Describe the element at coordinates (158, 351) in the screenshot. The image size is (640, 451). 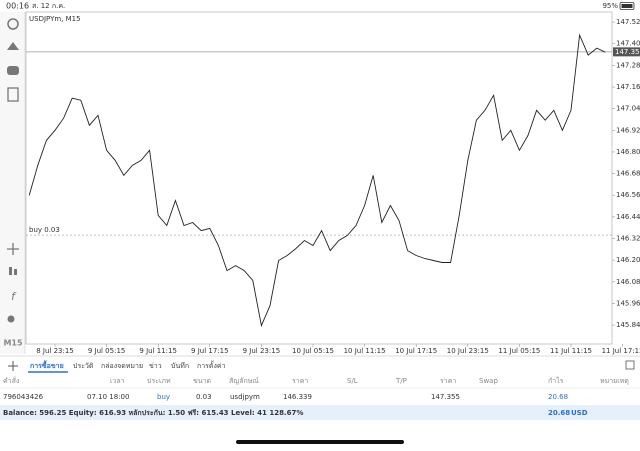
I see `x-tick-label: 9 Jul 11:15` at that location.